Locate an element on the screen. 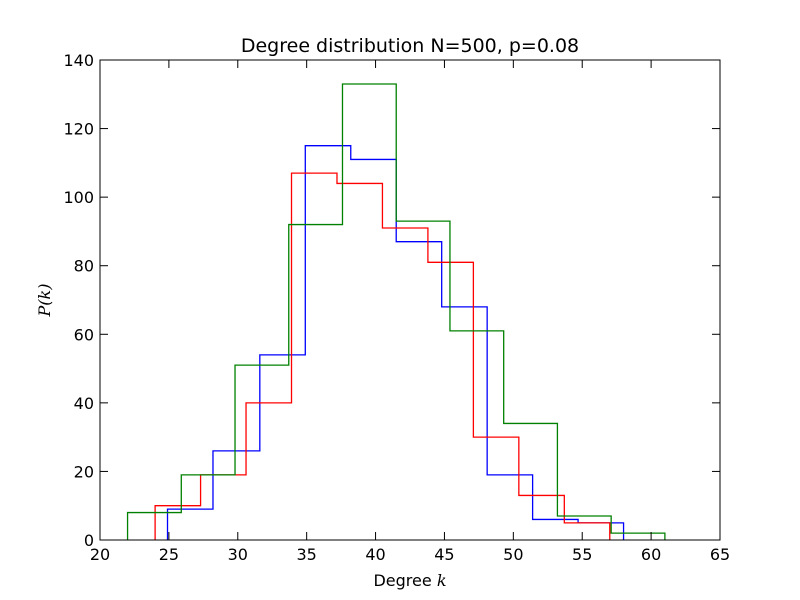  x-axis-label-math: k is located at coordinates (442, 580).